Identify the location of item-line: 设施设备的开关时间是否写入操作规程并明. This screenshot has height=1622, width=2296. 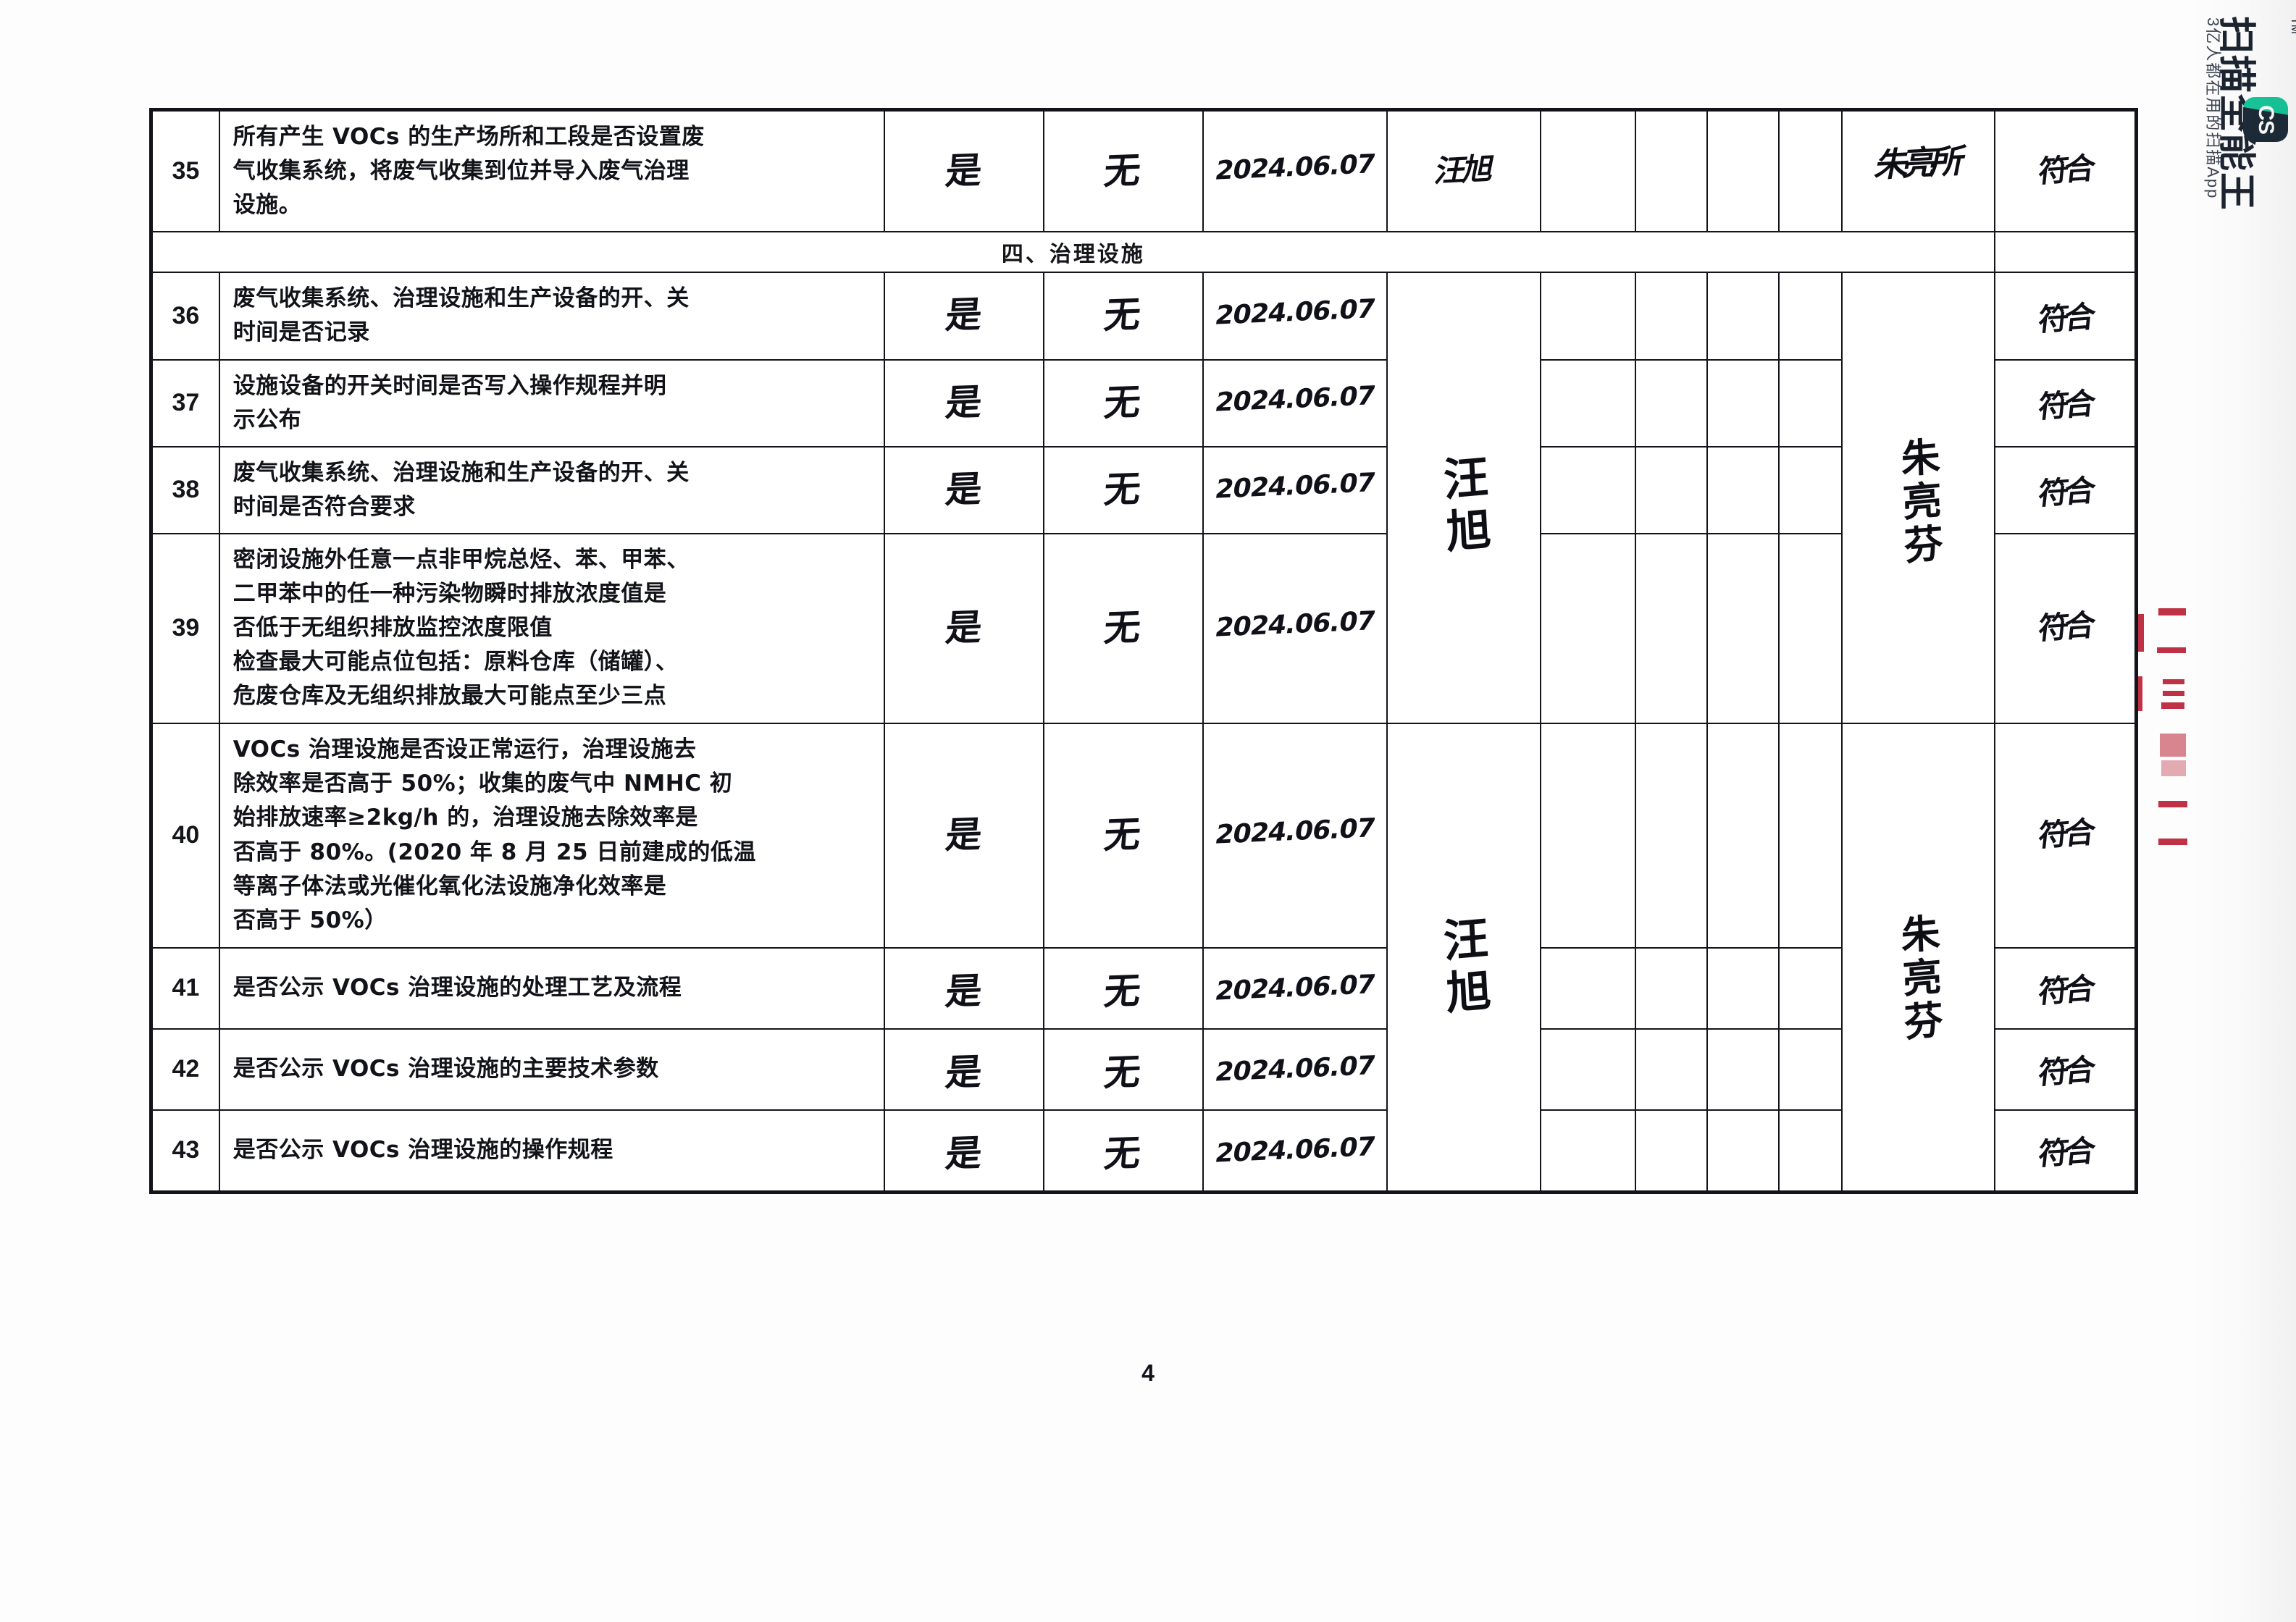
(449, 386).